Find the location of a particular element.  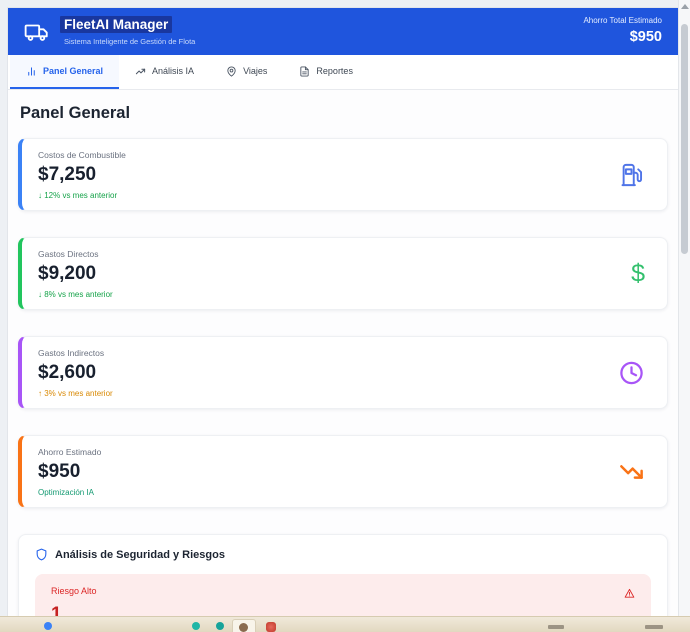

risk-value: 1 is located at coordinates (56, 610).